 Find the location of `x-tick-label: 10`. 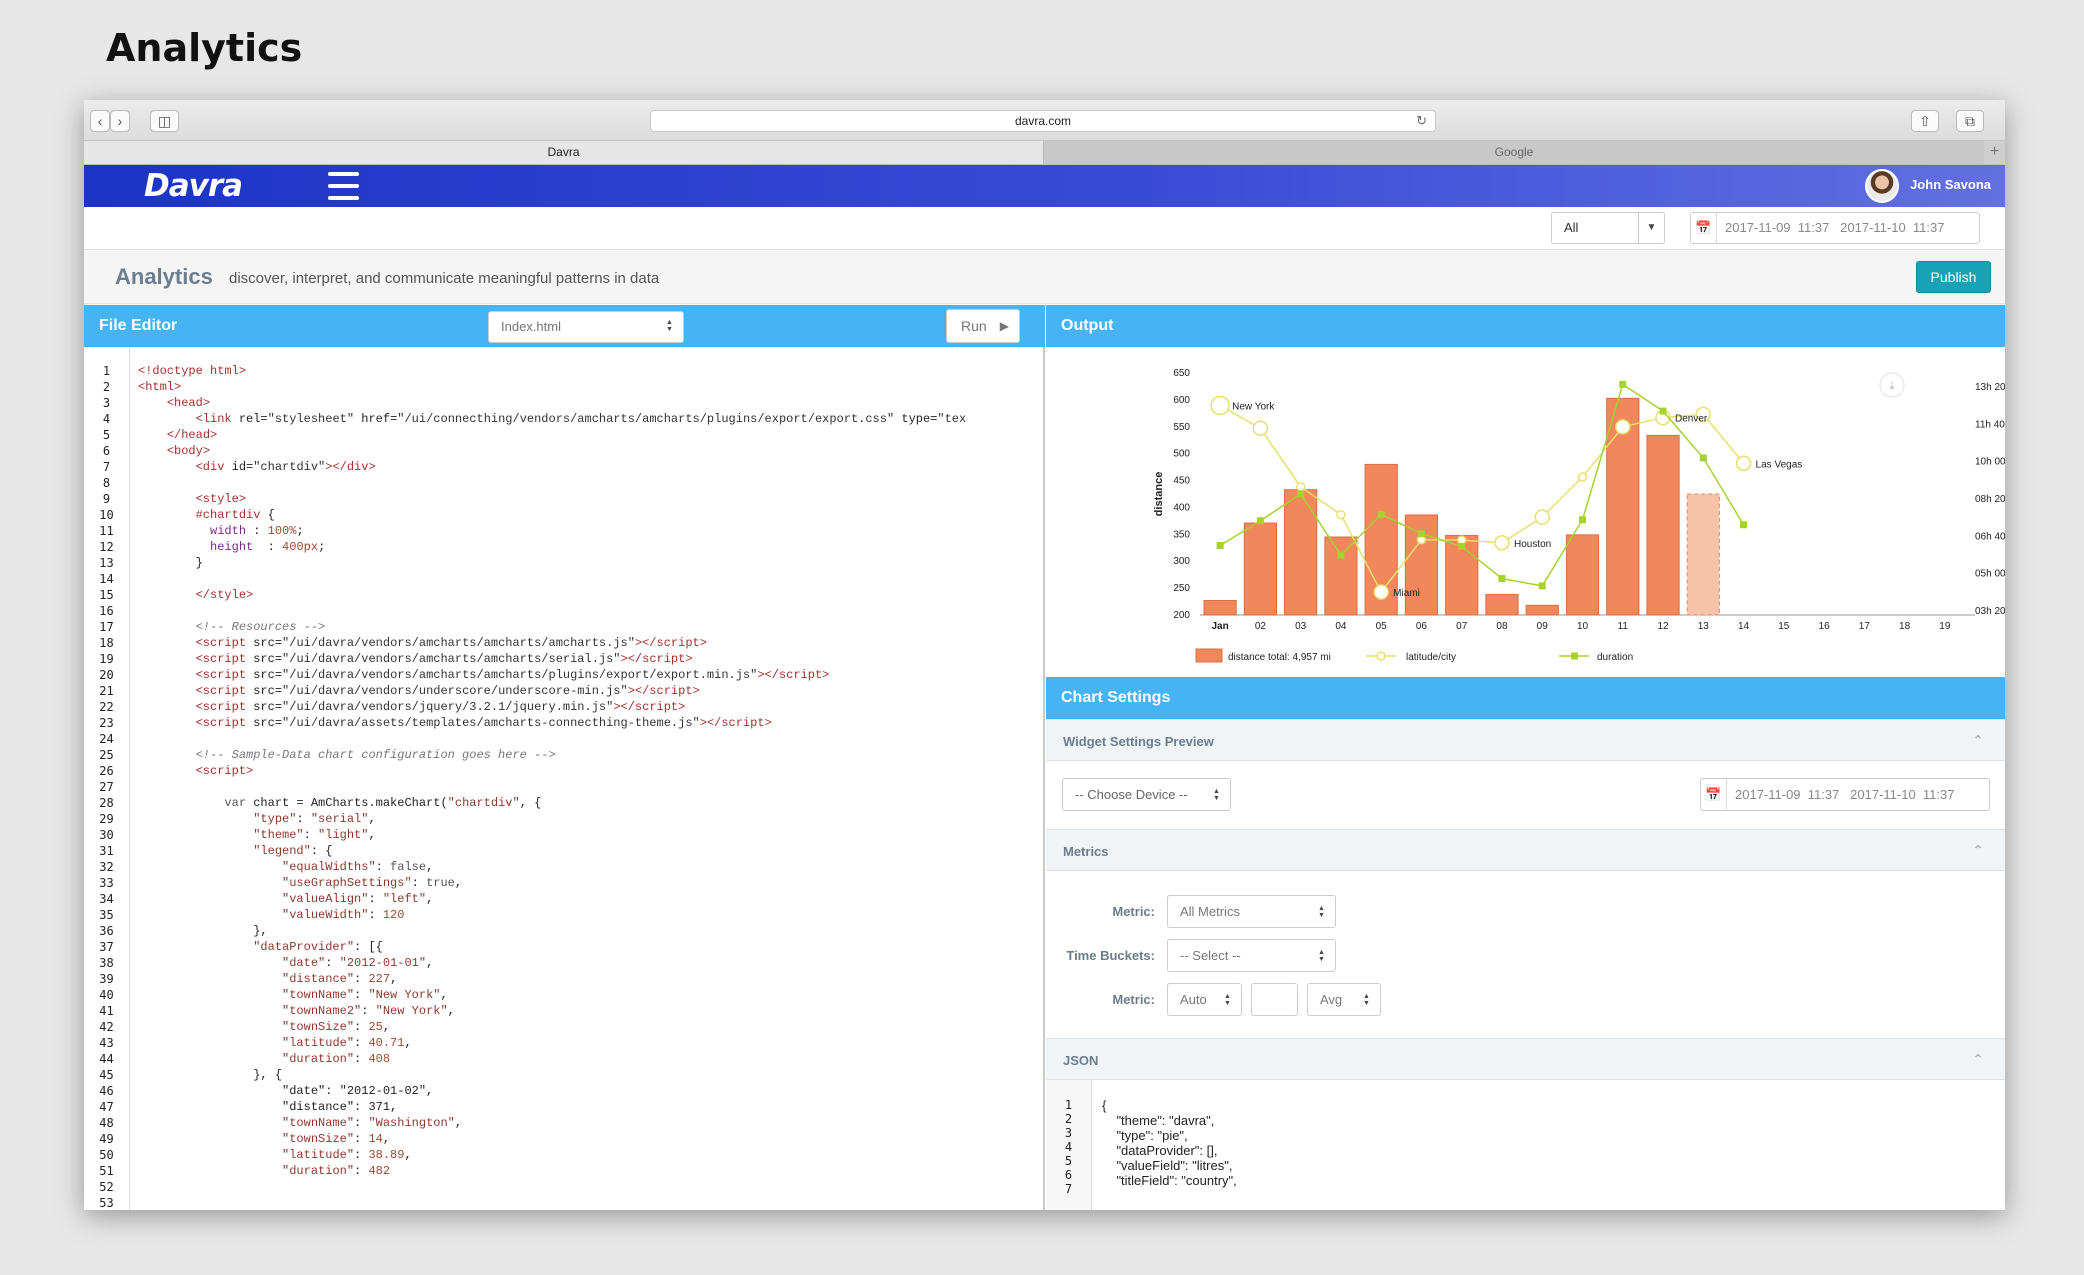

x-tick-label: 10 is located at coordinates (1583, 626).